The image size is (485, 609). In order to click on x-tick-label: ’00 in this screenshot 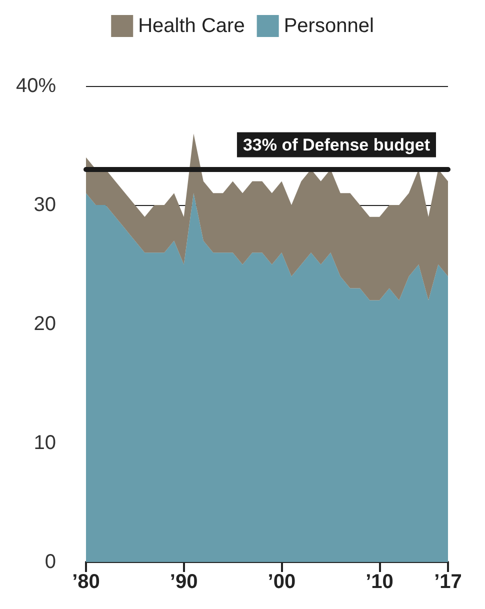, I will do `click(282, 582)`.